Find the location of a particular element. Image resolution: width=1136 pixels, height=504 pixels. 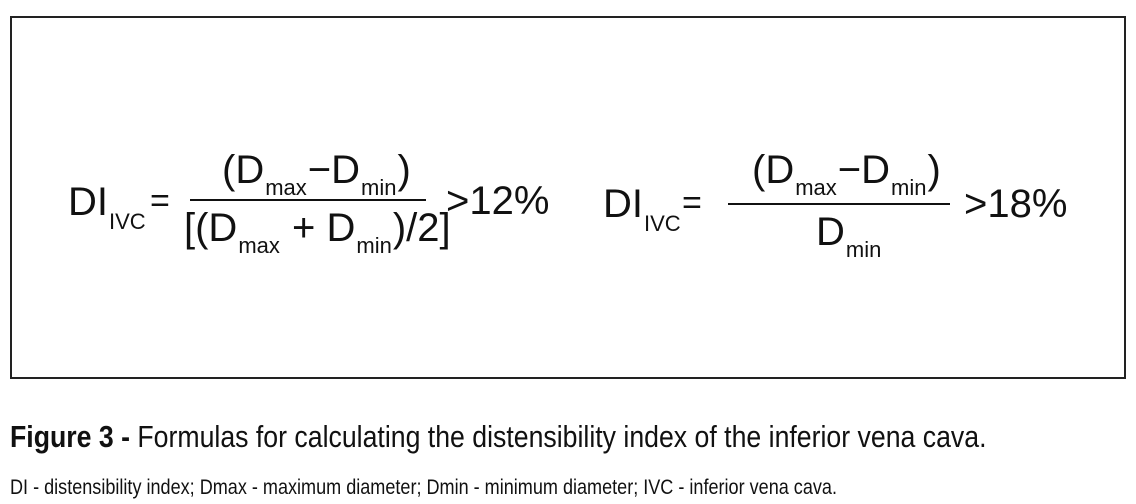

formula-1-lhs-main: DI is located at coordinates (88, 202).